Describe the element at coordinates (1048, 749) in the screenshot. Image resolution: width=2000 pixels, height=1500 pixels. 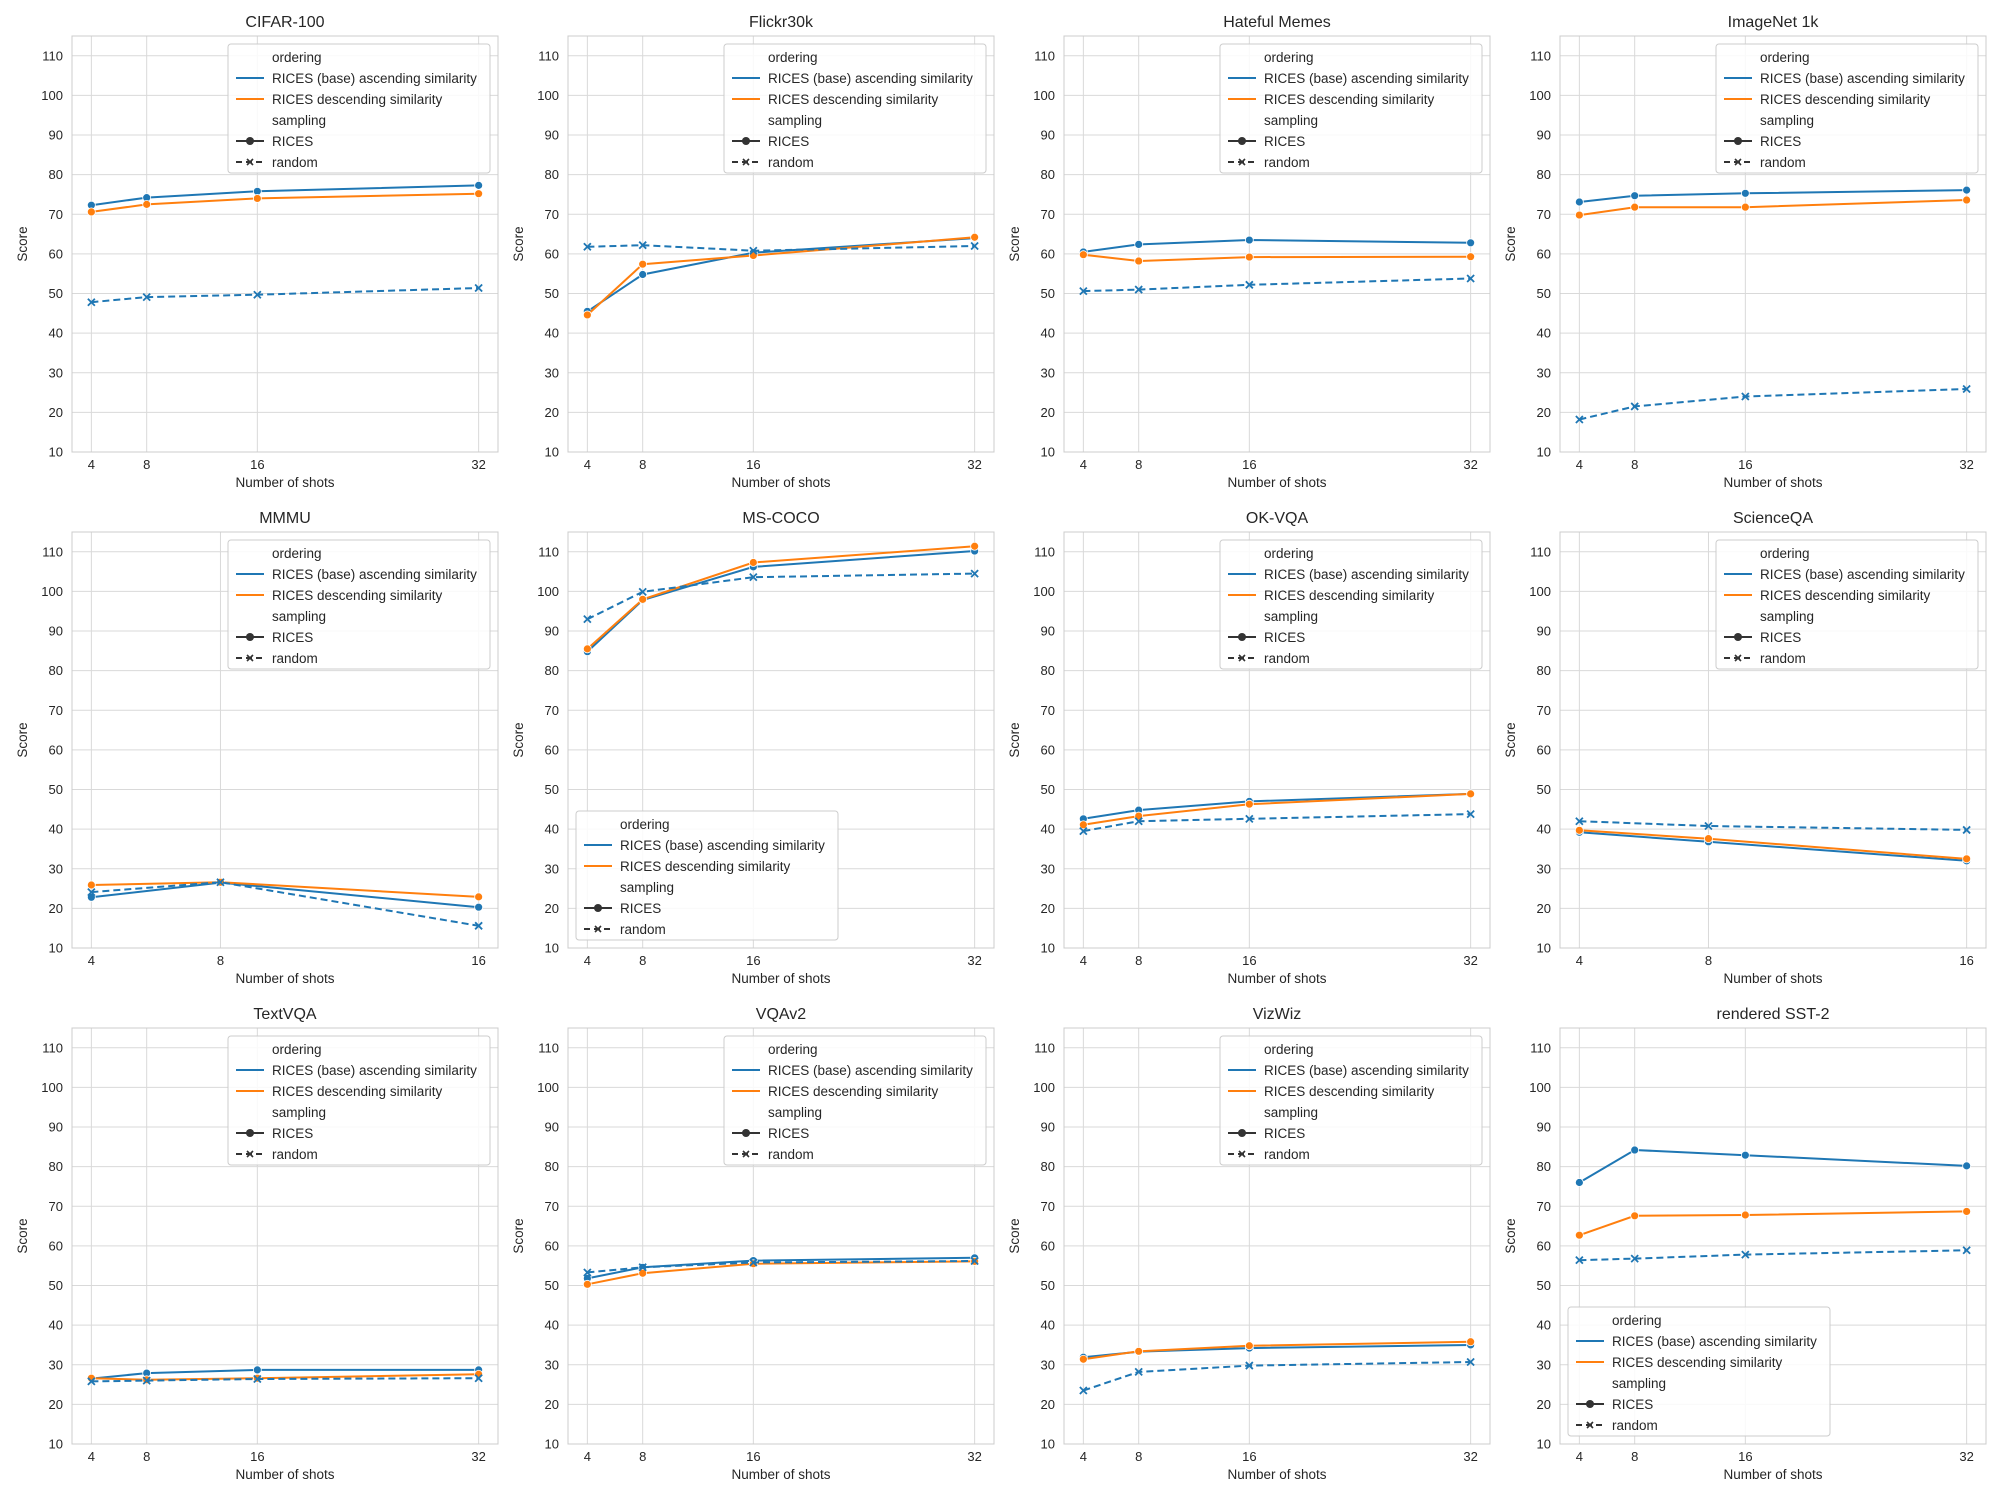
I see `y-tick-label: 60` at that location.